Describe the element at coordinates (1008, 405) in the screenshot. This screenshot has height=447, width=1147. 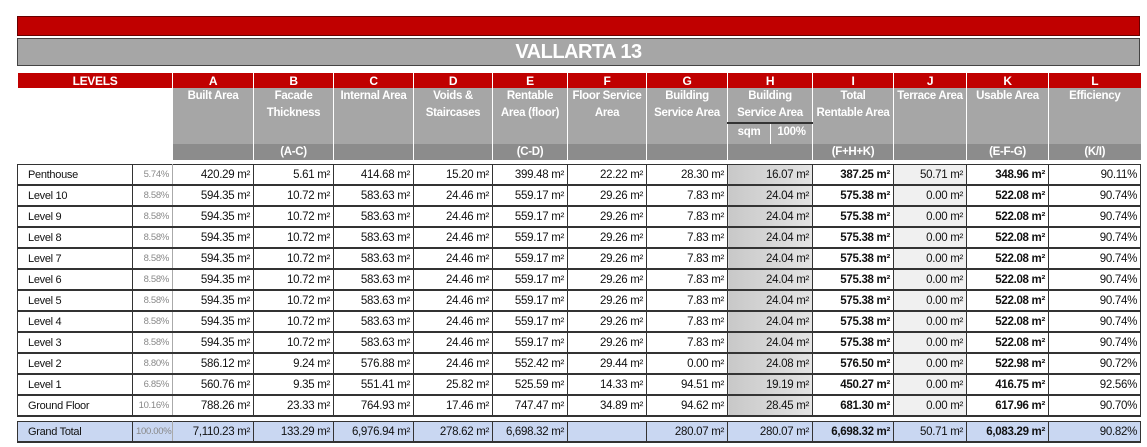
I see `cell-value: 617.96 m²` at that location.